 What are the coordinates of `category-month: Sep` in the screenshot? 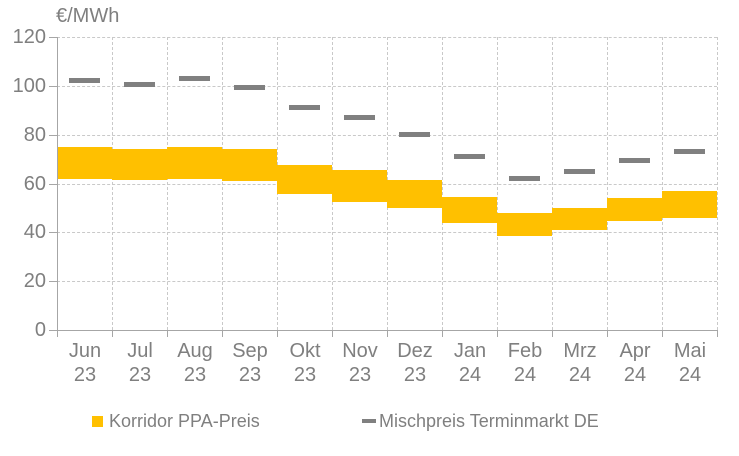 It's located at (250, 351).